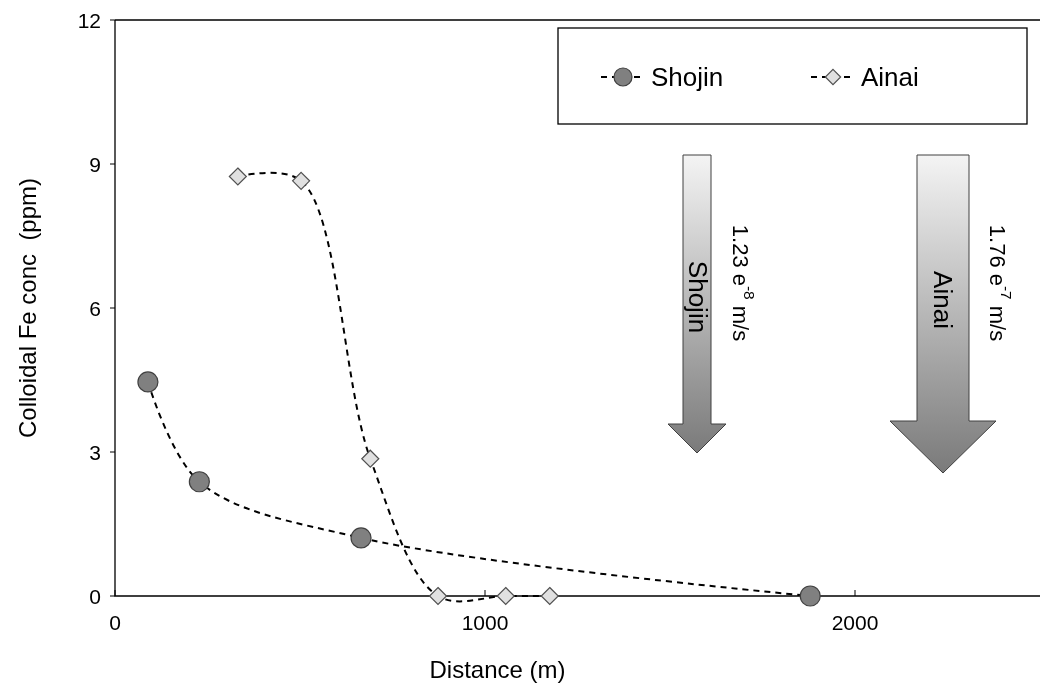  What do you see at coordinates (95, 164) in the screenshot?
I see `y-tick-label: 9` at bounding box center [95, 164].